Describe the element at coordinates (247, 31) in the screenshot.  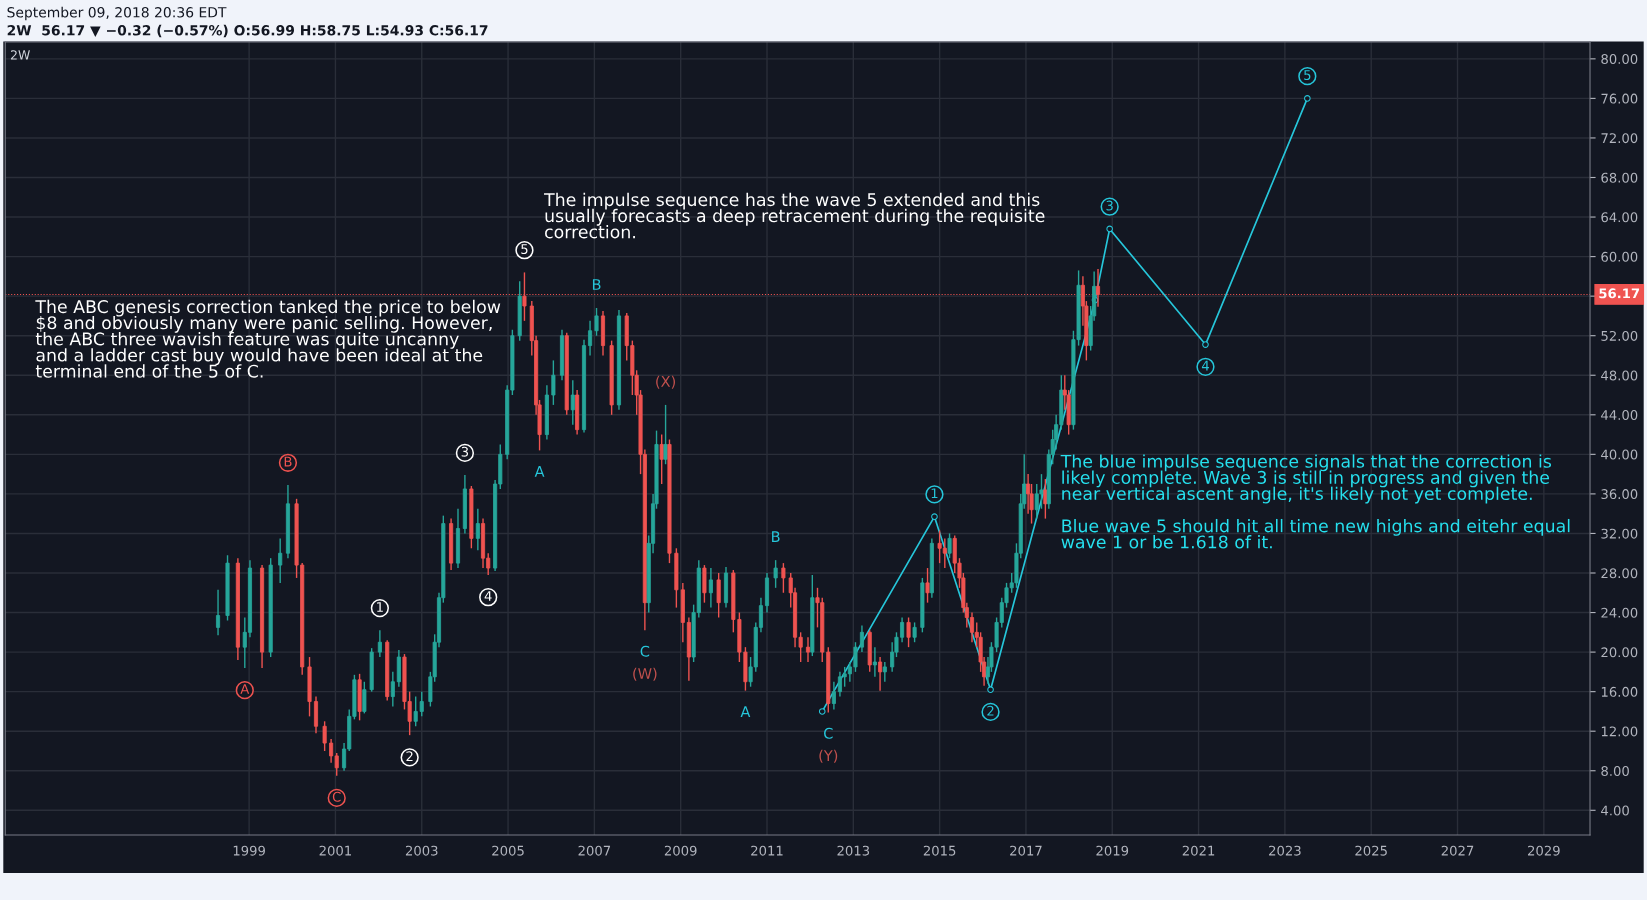
I see `text: 2W 56.17 ▼ −0.32 (−0.57%) O:56.99 H:58.75 L:54.93 C:56.17` at that location.